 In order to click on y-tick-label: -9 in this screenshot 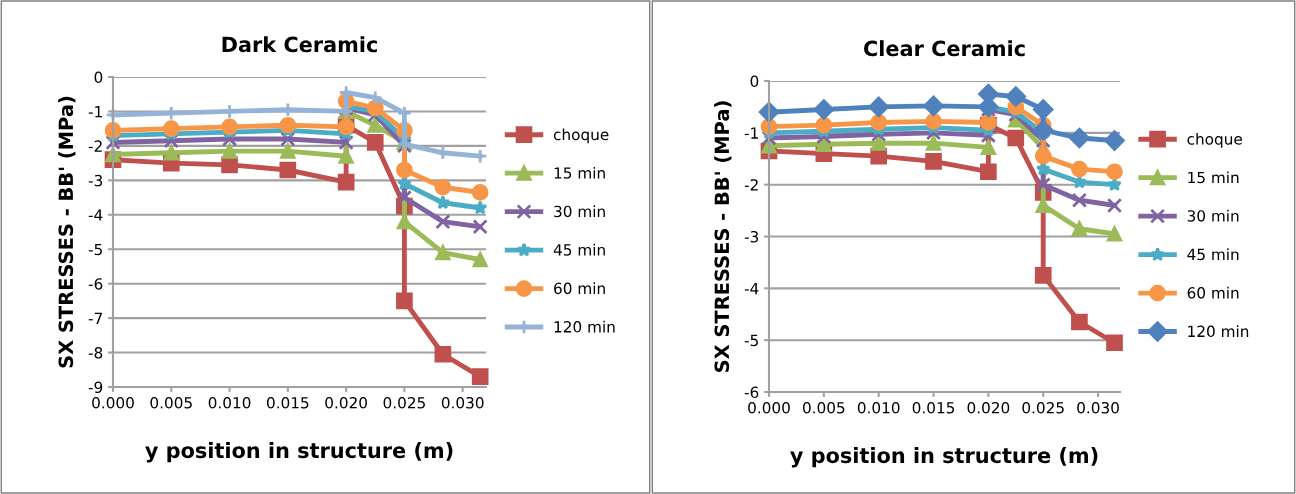, I will do `click(95, 387)`.